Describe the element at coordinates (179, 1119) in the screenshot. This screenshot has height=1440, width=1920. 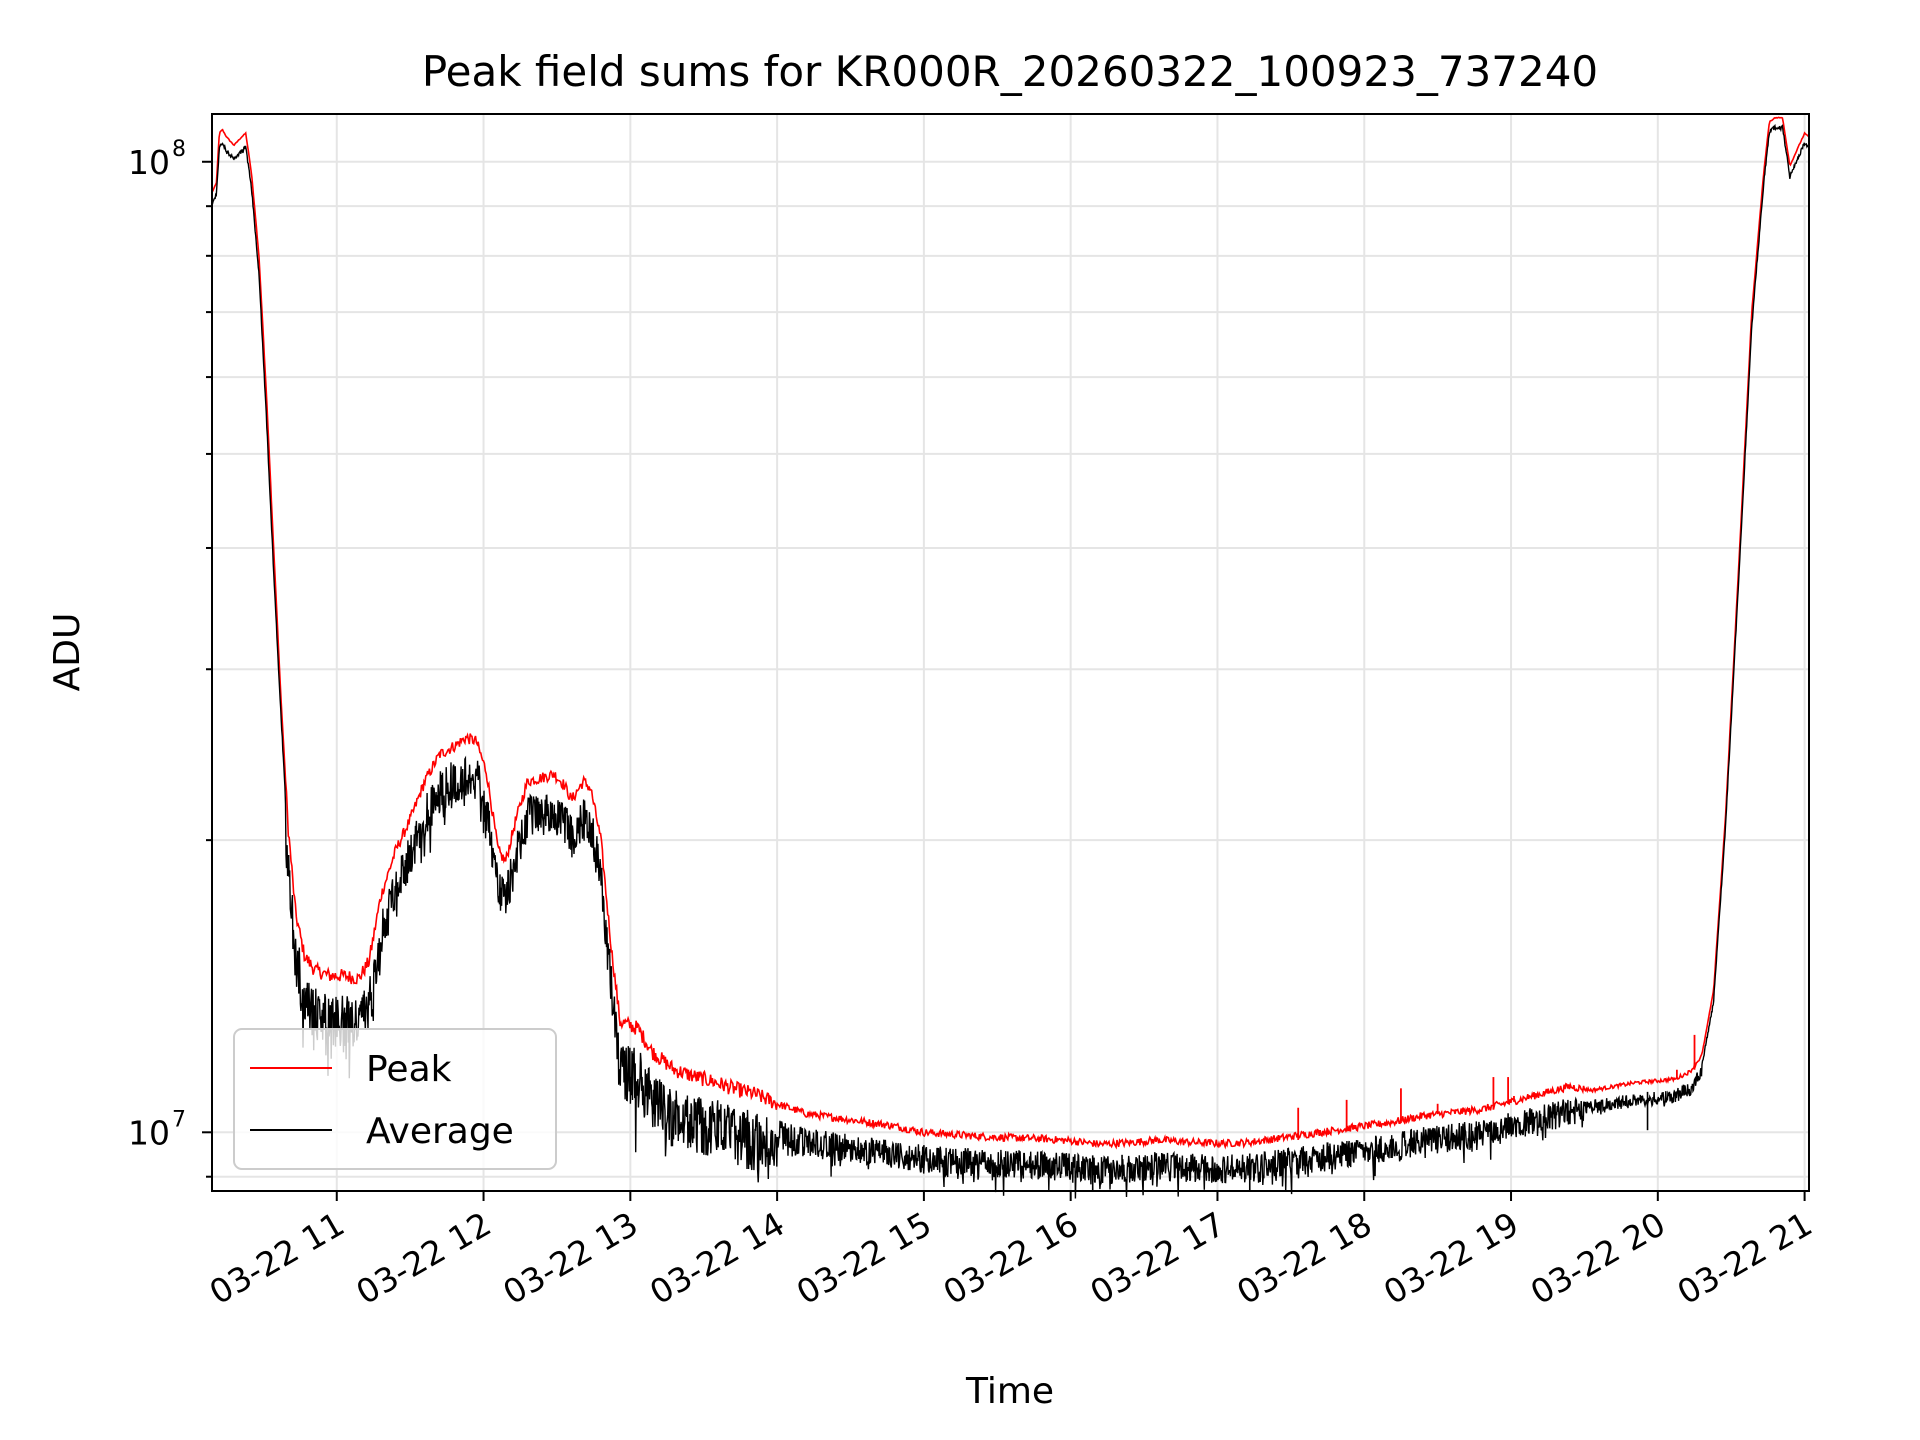
I see `y-tick-exponent: 7` at that location.